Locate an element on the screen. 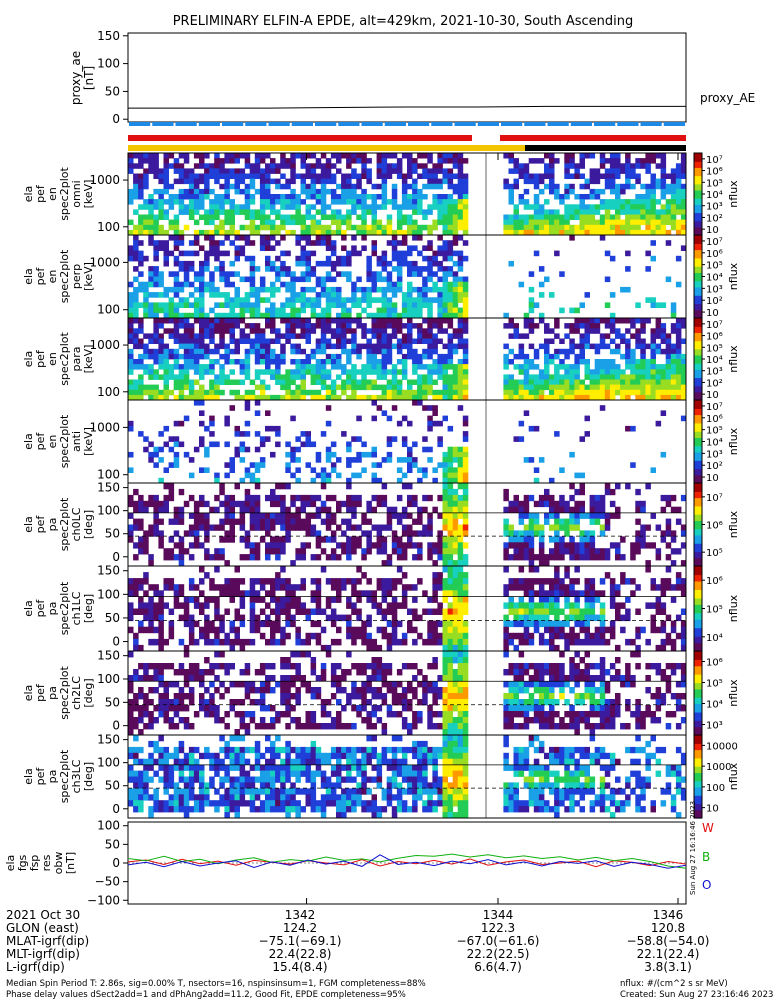  ylabel-line: en is located at coordinates (52, 442).